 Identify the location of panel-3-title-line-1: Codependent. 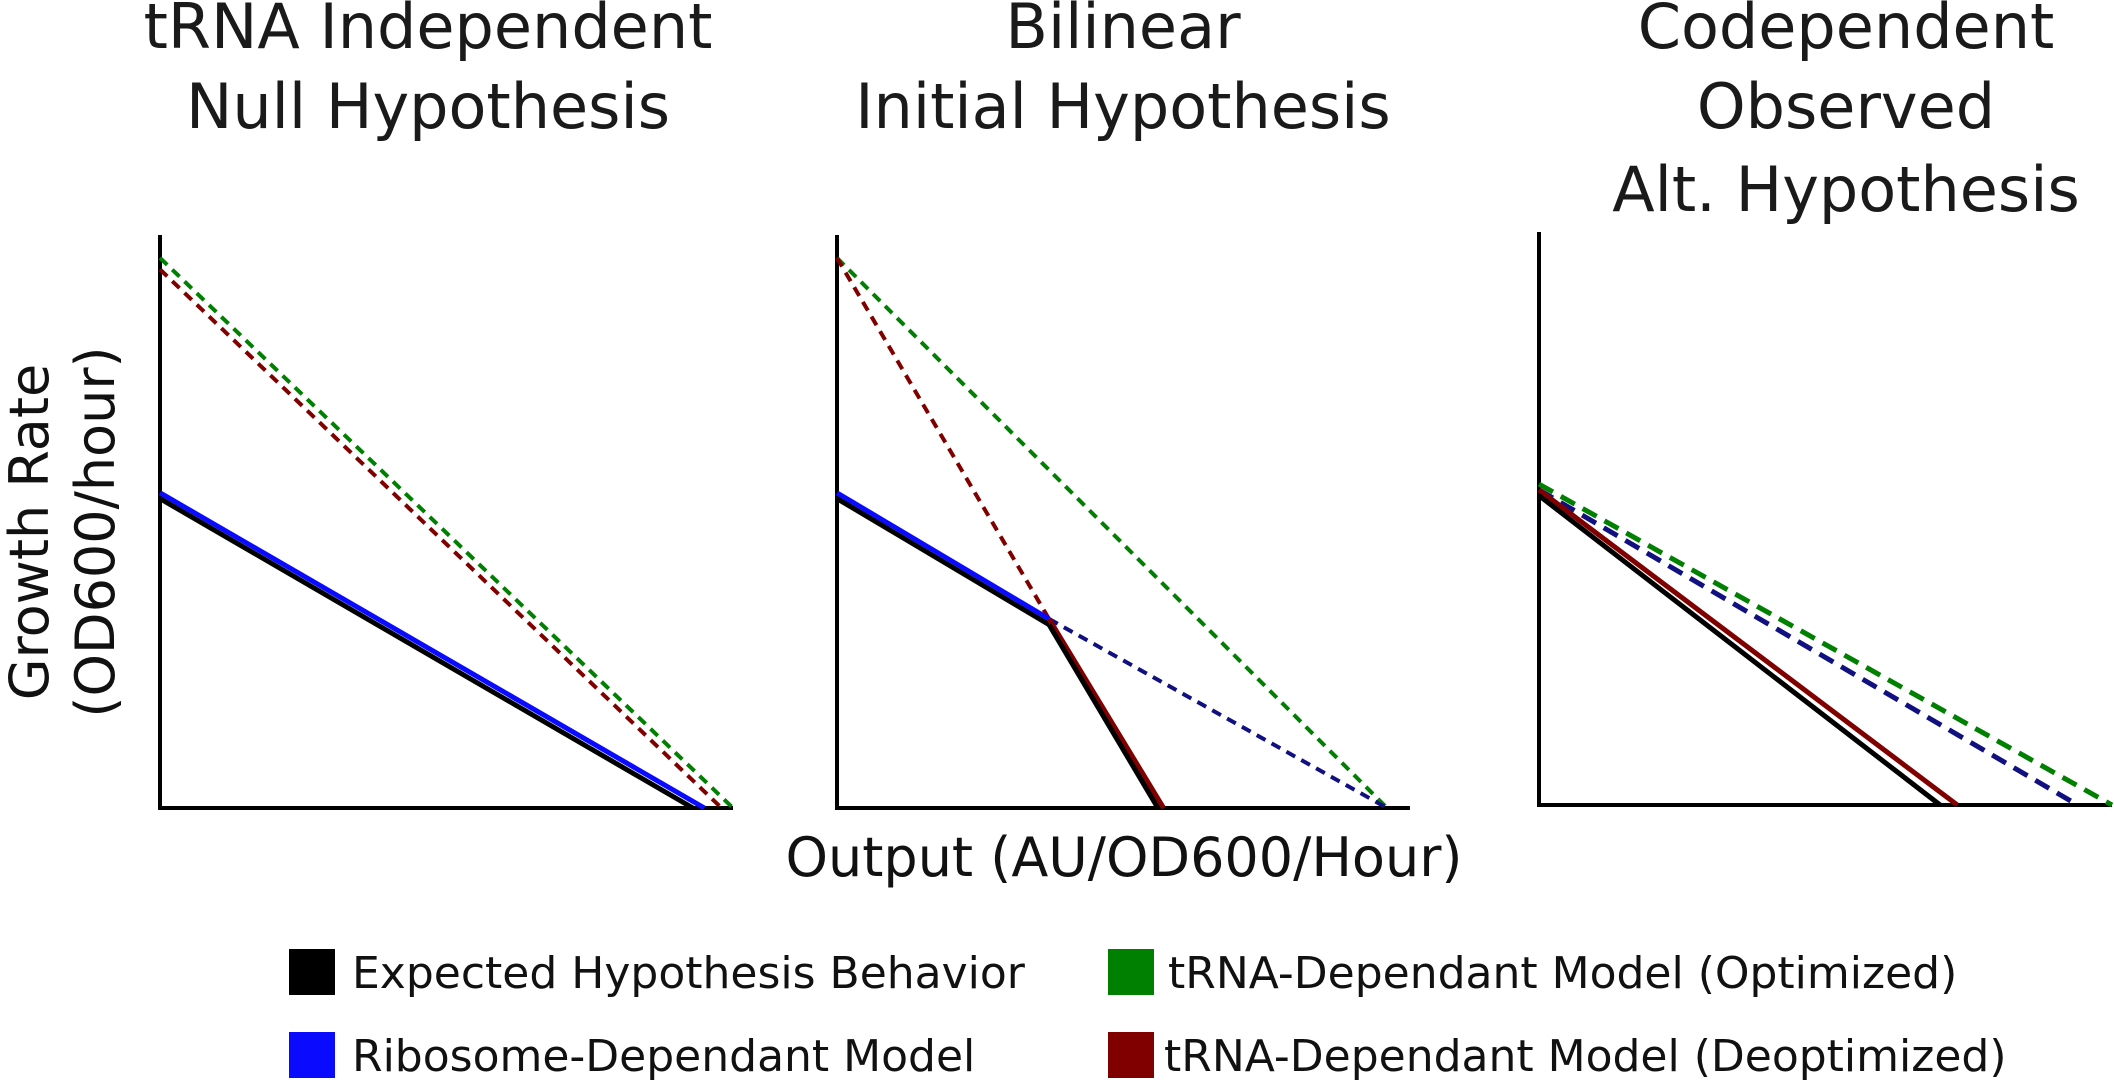
(1846, 31).